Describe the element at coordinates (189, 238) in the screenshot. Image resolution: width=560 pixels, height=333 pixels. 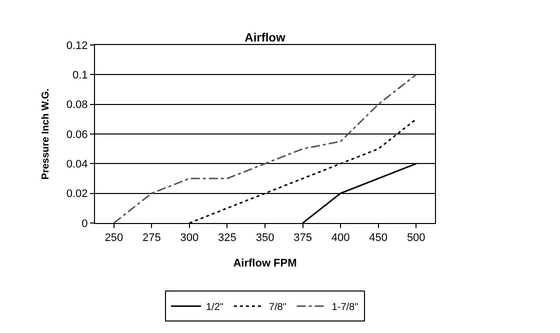
I see `x-tick-label: 300` at that location.